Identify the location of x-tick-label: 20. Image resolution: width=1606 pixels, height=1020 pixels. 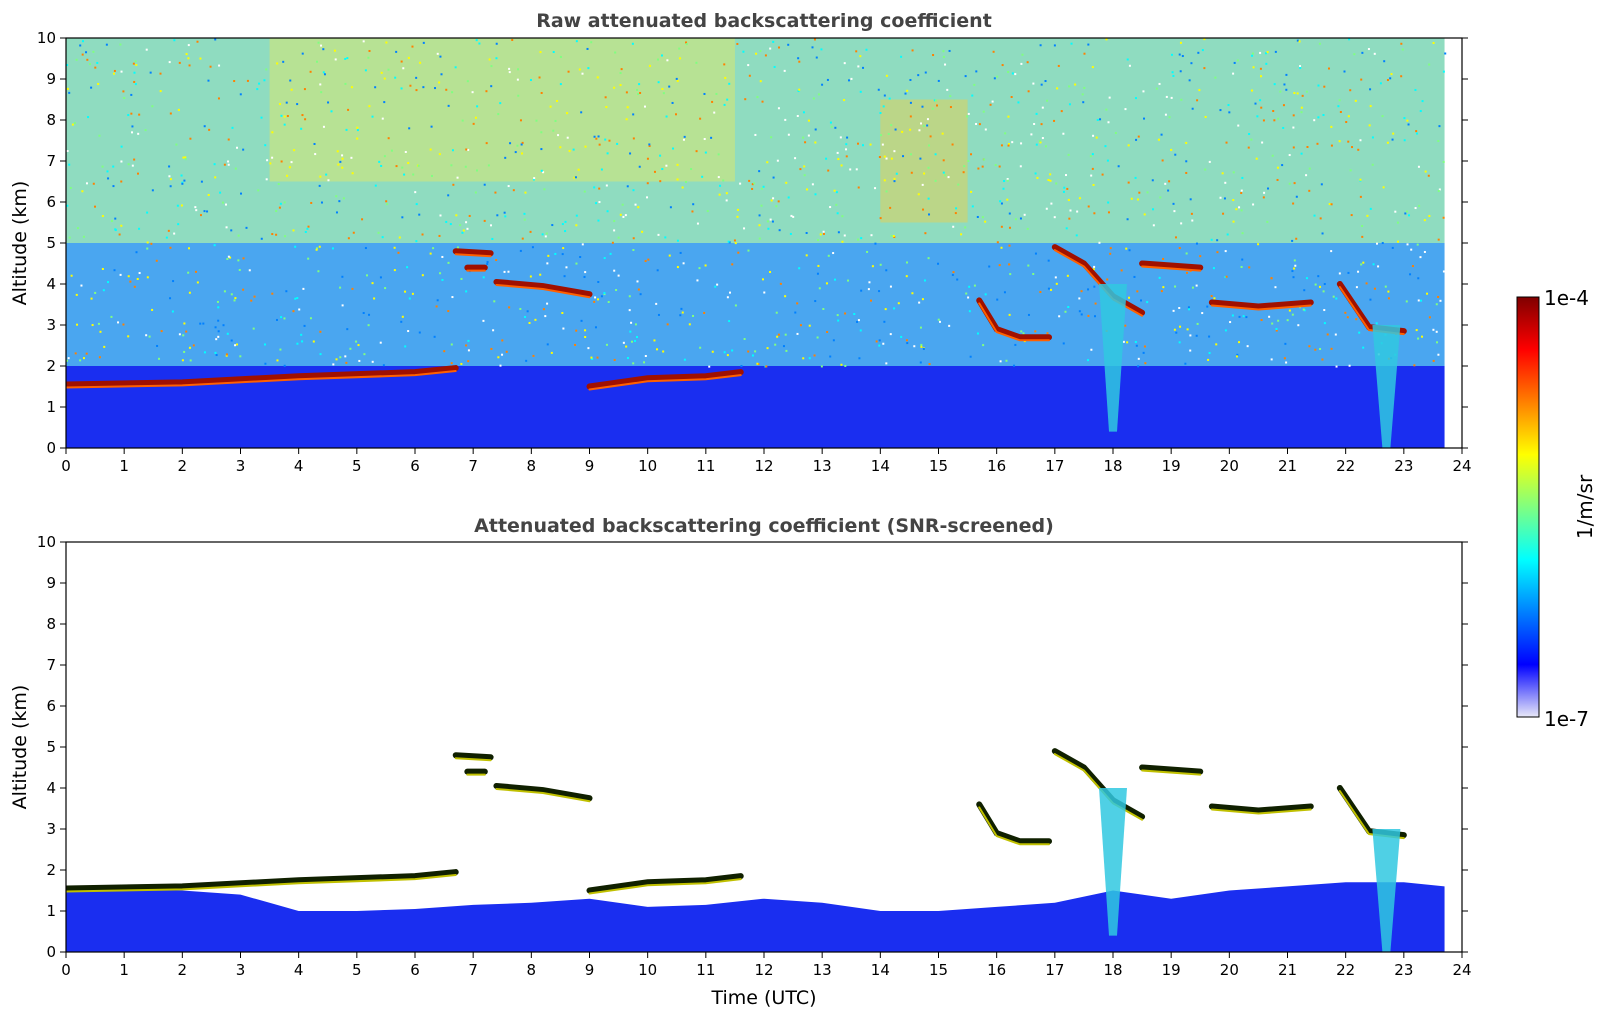
(1229, 970).